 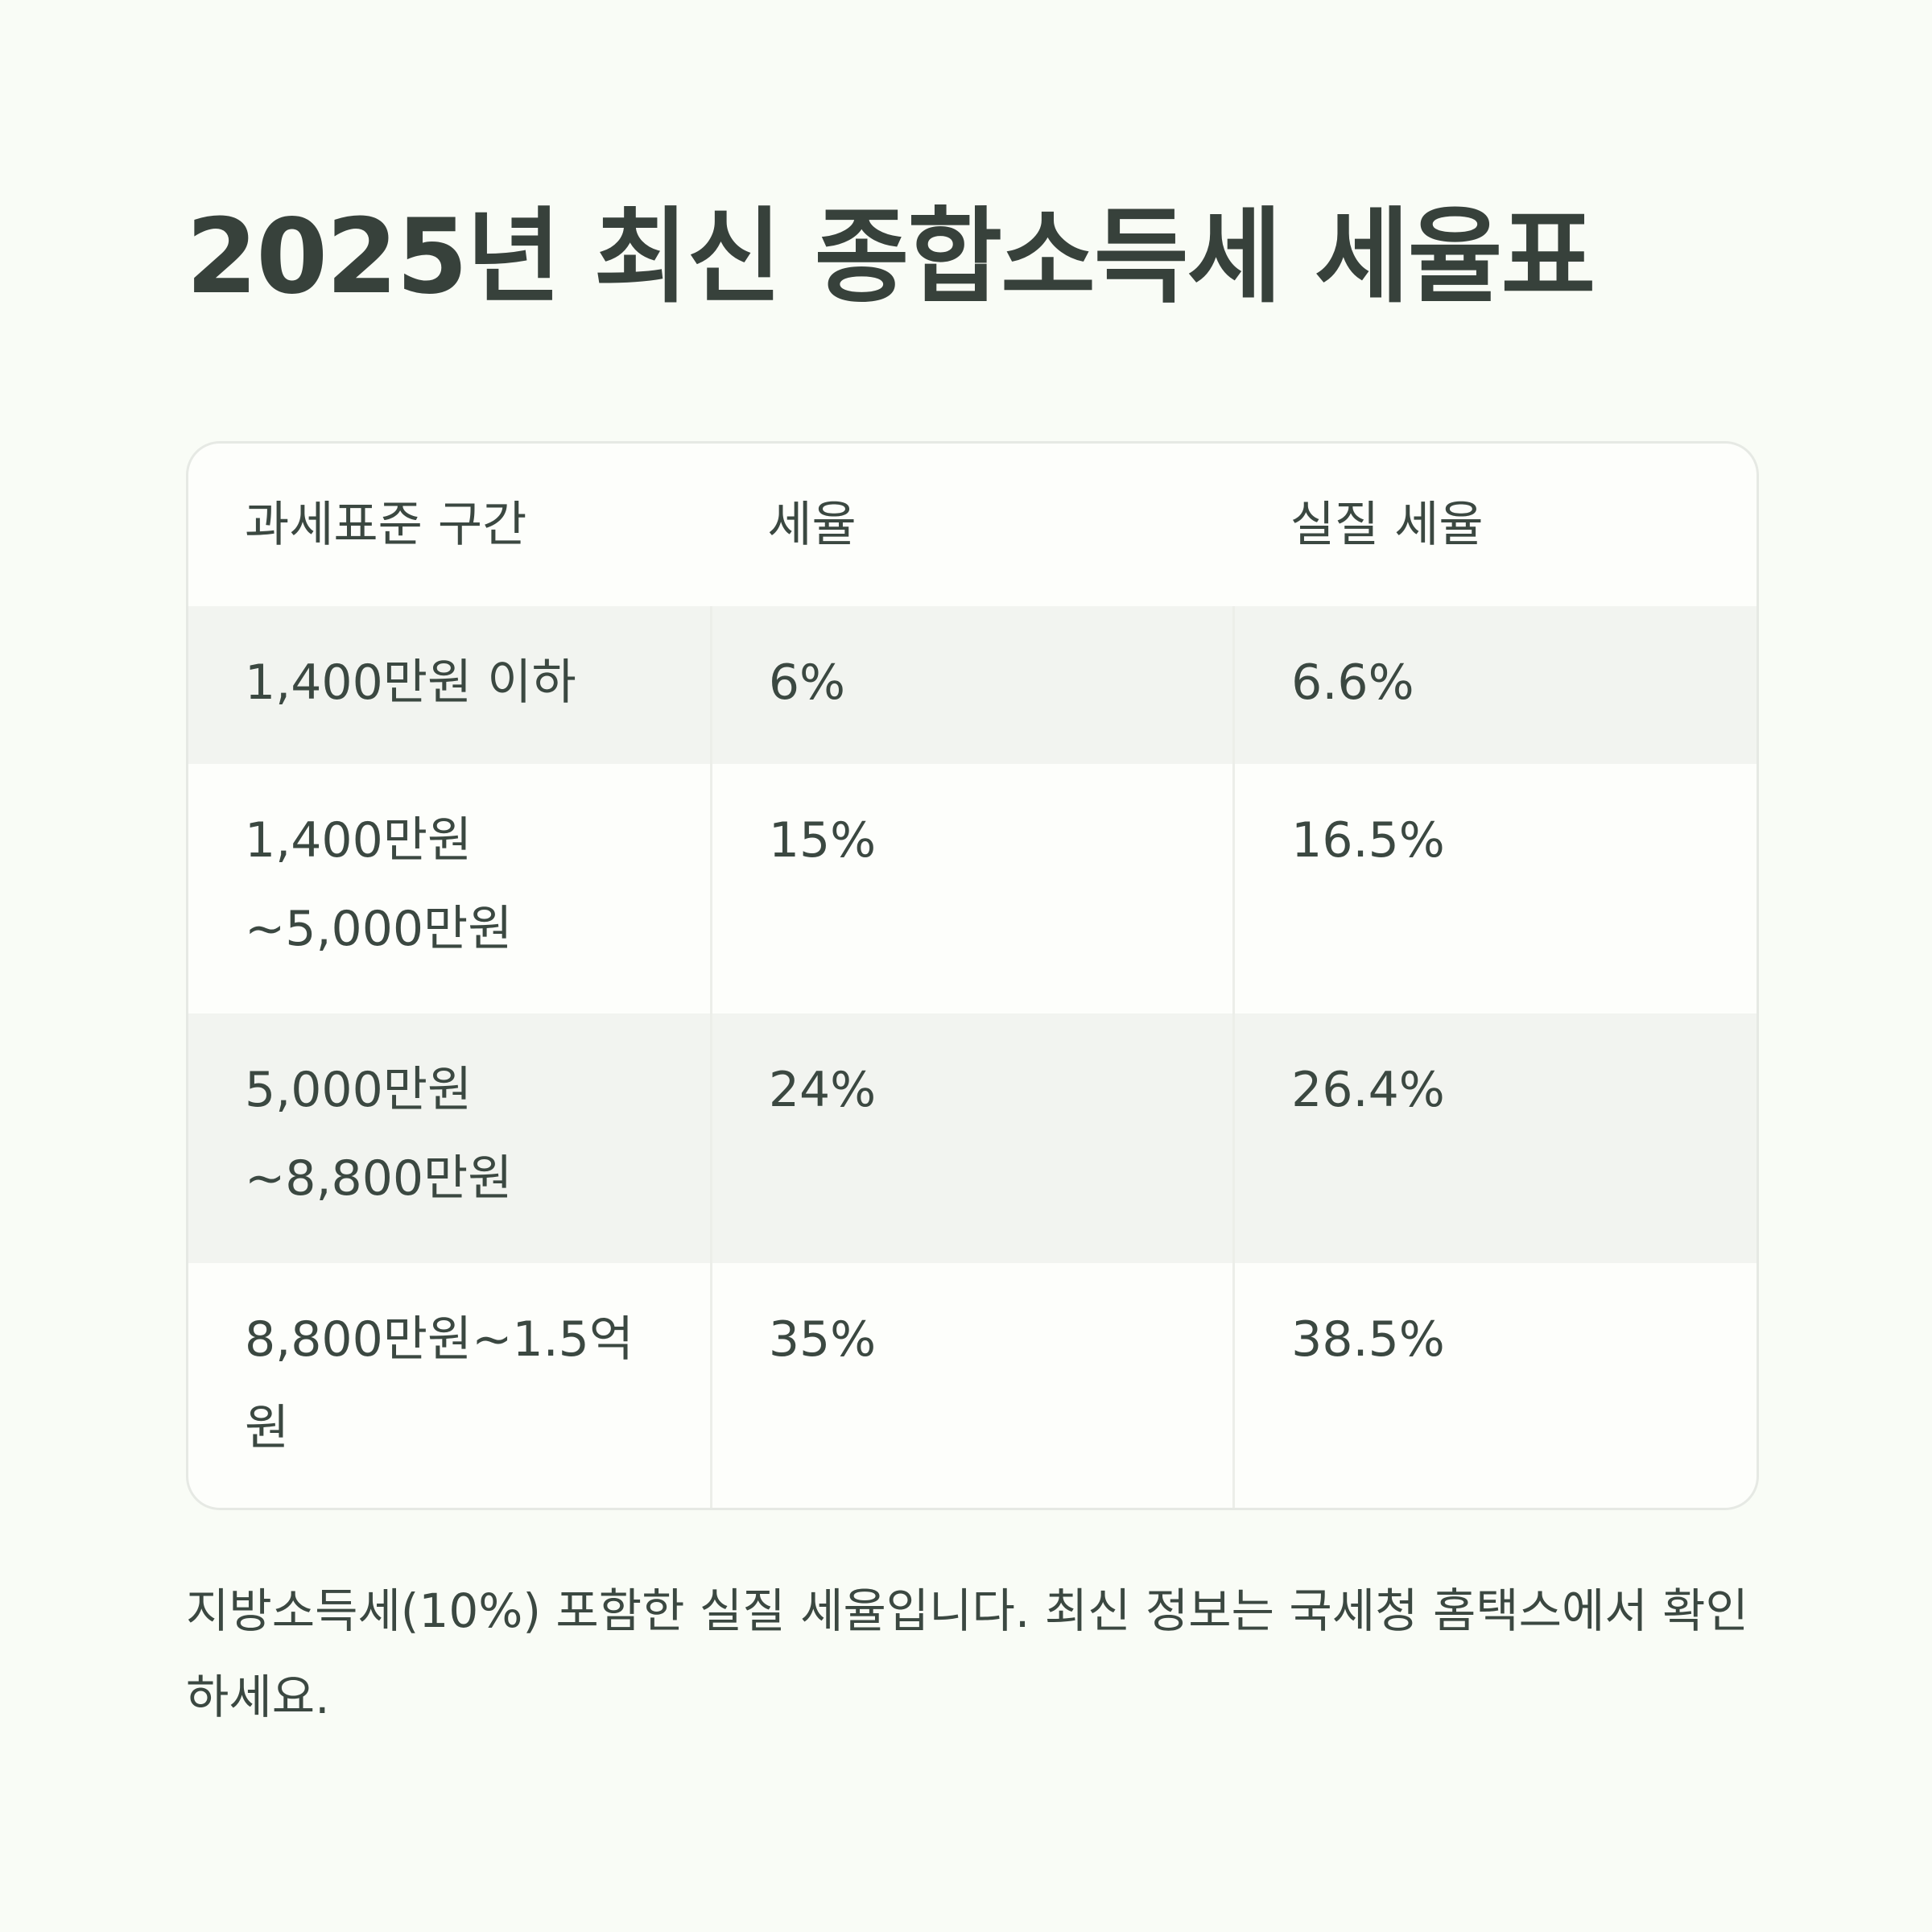 I want to click on bracket-line-1: 5,000만원, so click(x=359, y=1090).